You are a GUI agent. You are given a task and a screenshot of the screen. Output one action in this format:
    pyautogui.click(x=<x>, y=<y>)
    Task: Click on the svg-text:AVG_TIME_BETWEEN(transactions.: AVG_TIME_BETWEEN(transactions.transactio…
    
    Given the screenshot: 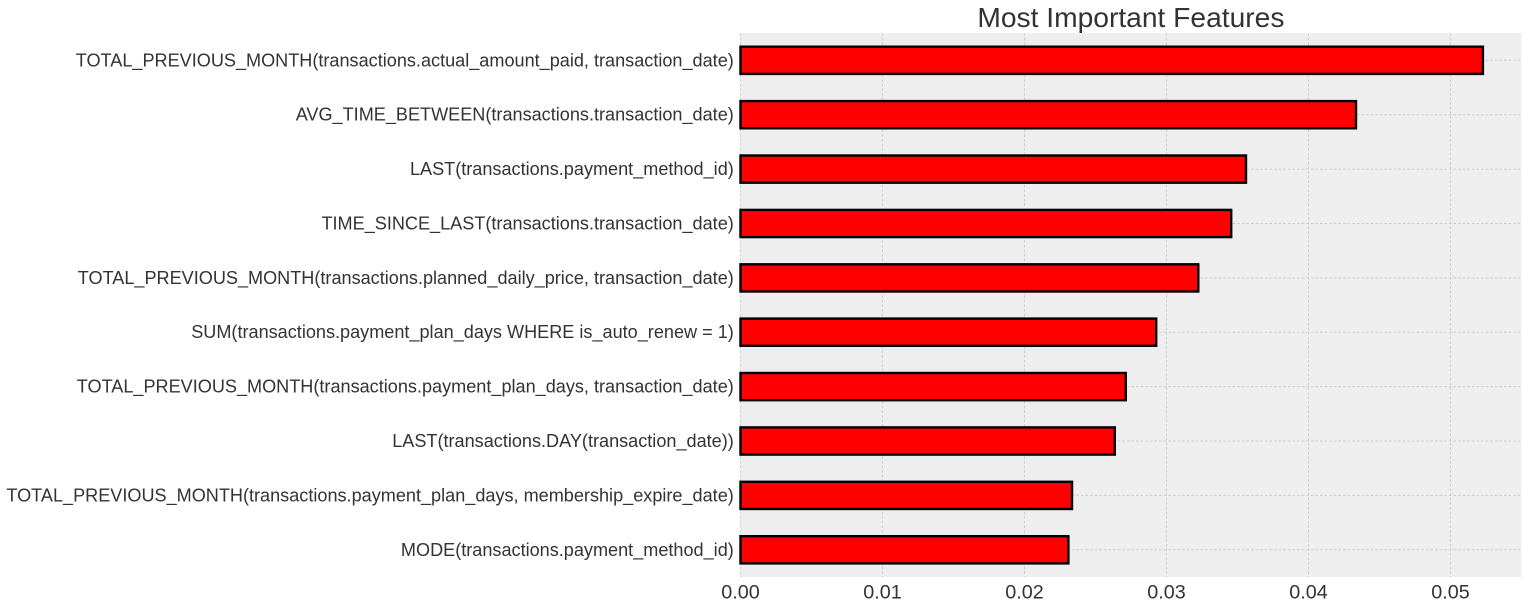 What is the action you would take?
    pyautogui.click(x=515, y=115)
    